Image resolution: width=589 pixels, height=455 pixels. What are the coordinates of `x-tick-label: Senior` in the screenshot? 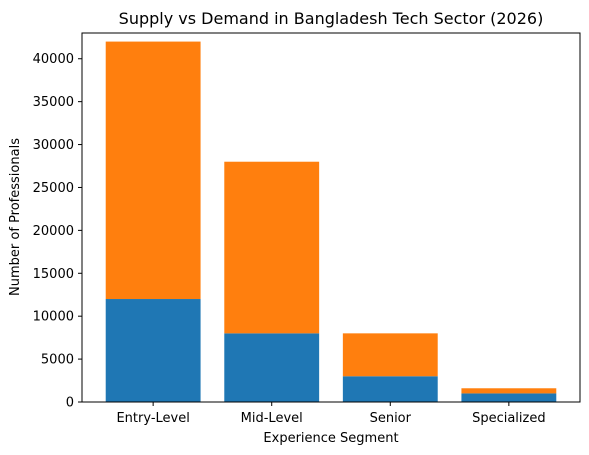 It's located at (391, 418).